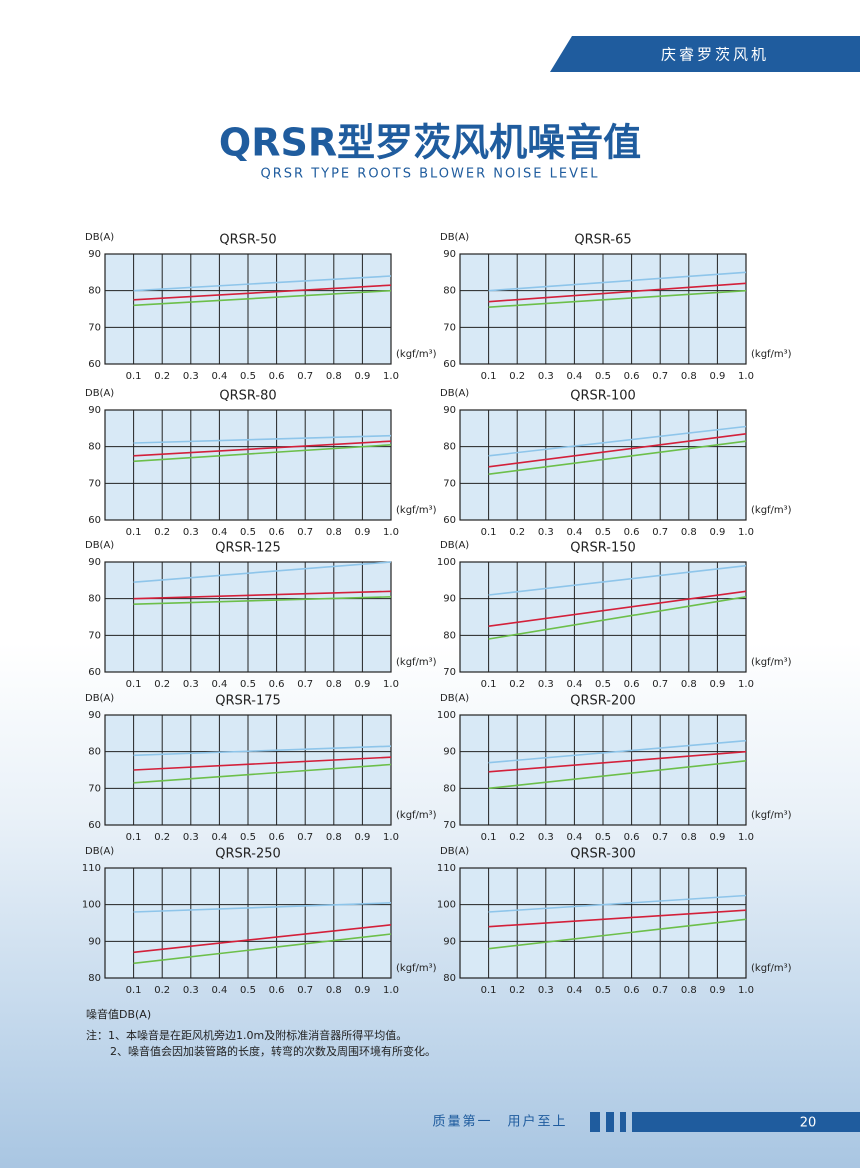  I want to click on chart-title: QRSR-125, so click(248, 548).